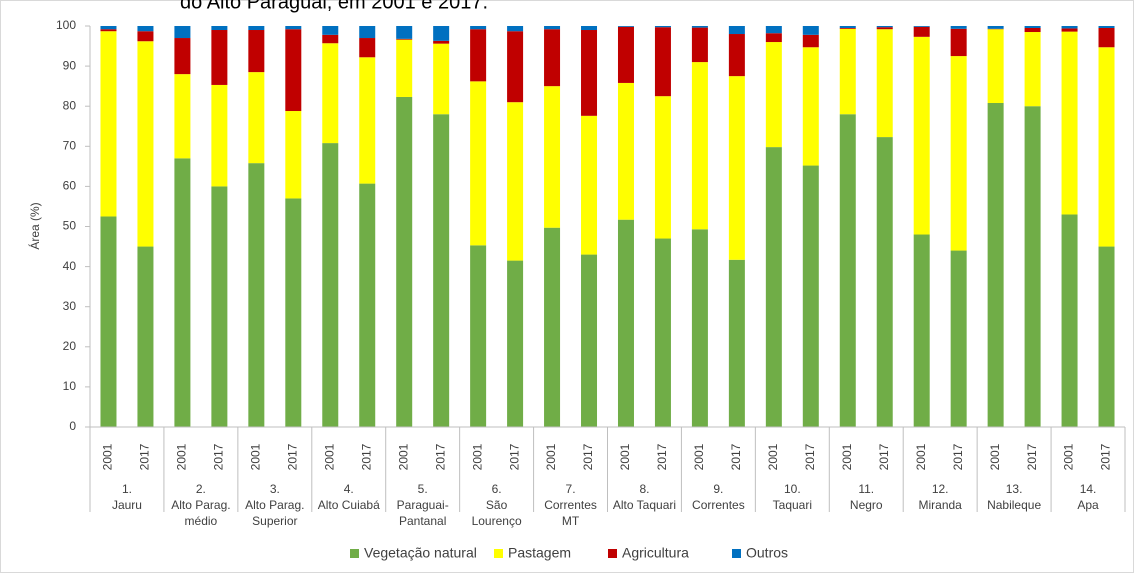 The height and width of the screenshot is (574, 1135). I want to click on group-label: 12., so click(940, 489).